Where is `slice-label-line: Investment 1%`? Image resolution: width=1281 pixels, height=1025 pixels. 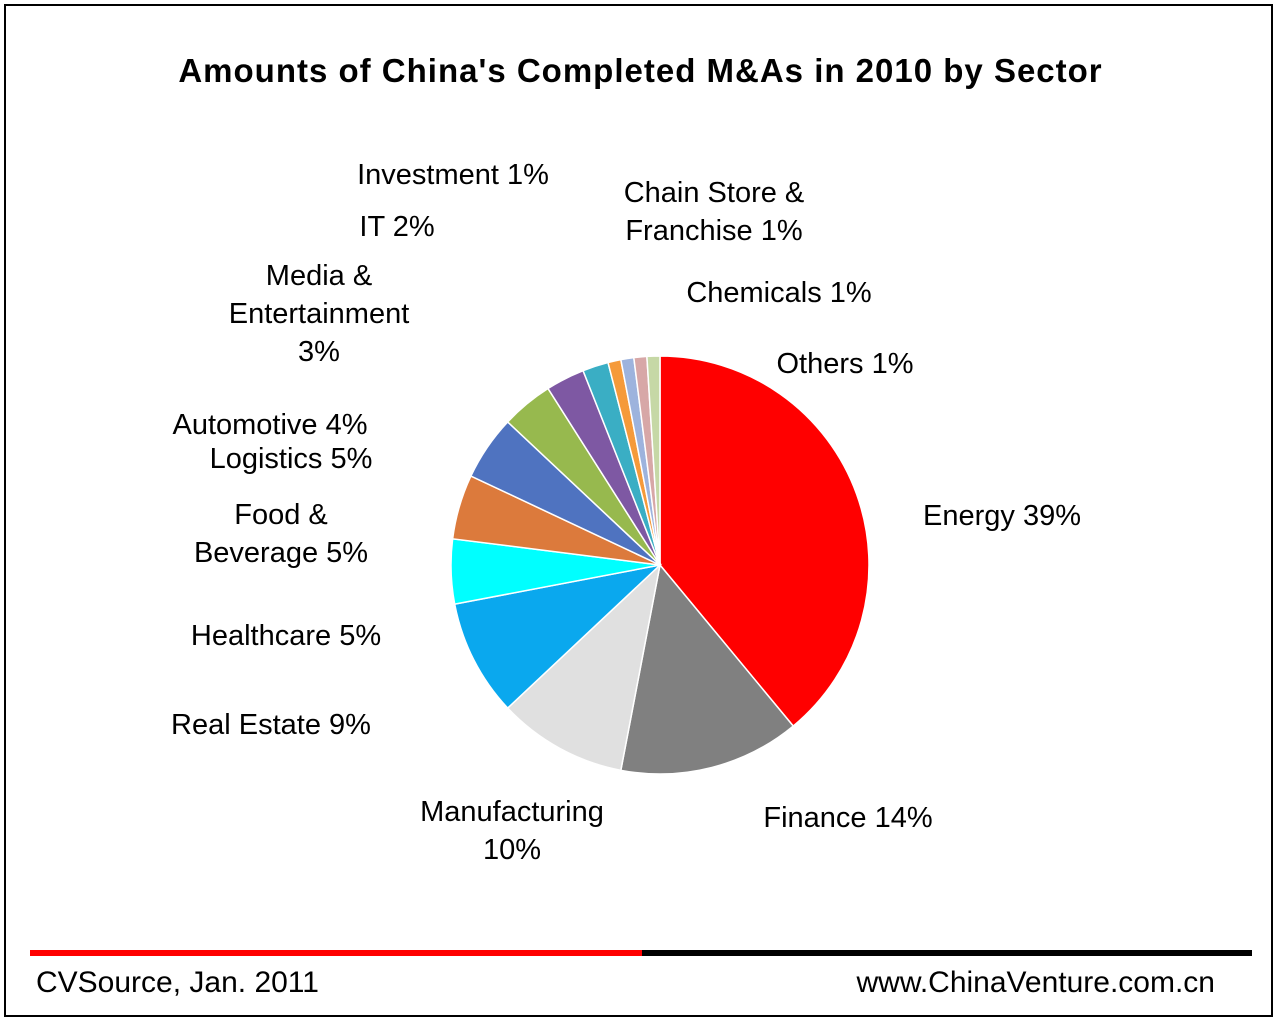
slice-label-line: Investment 1% is located at coordinates (453, 175).